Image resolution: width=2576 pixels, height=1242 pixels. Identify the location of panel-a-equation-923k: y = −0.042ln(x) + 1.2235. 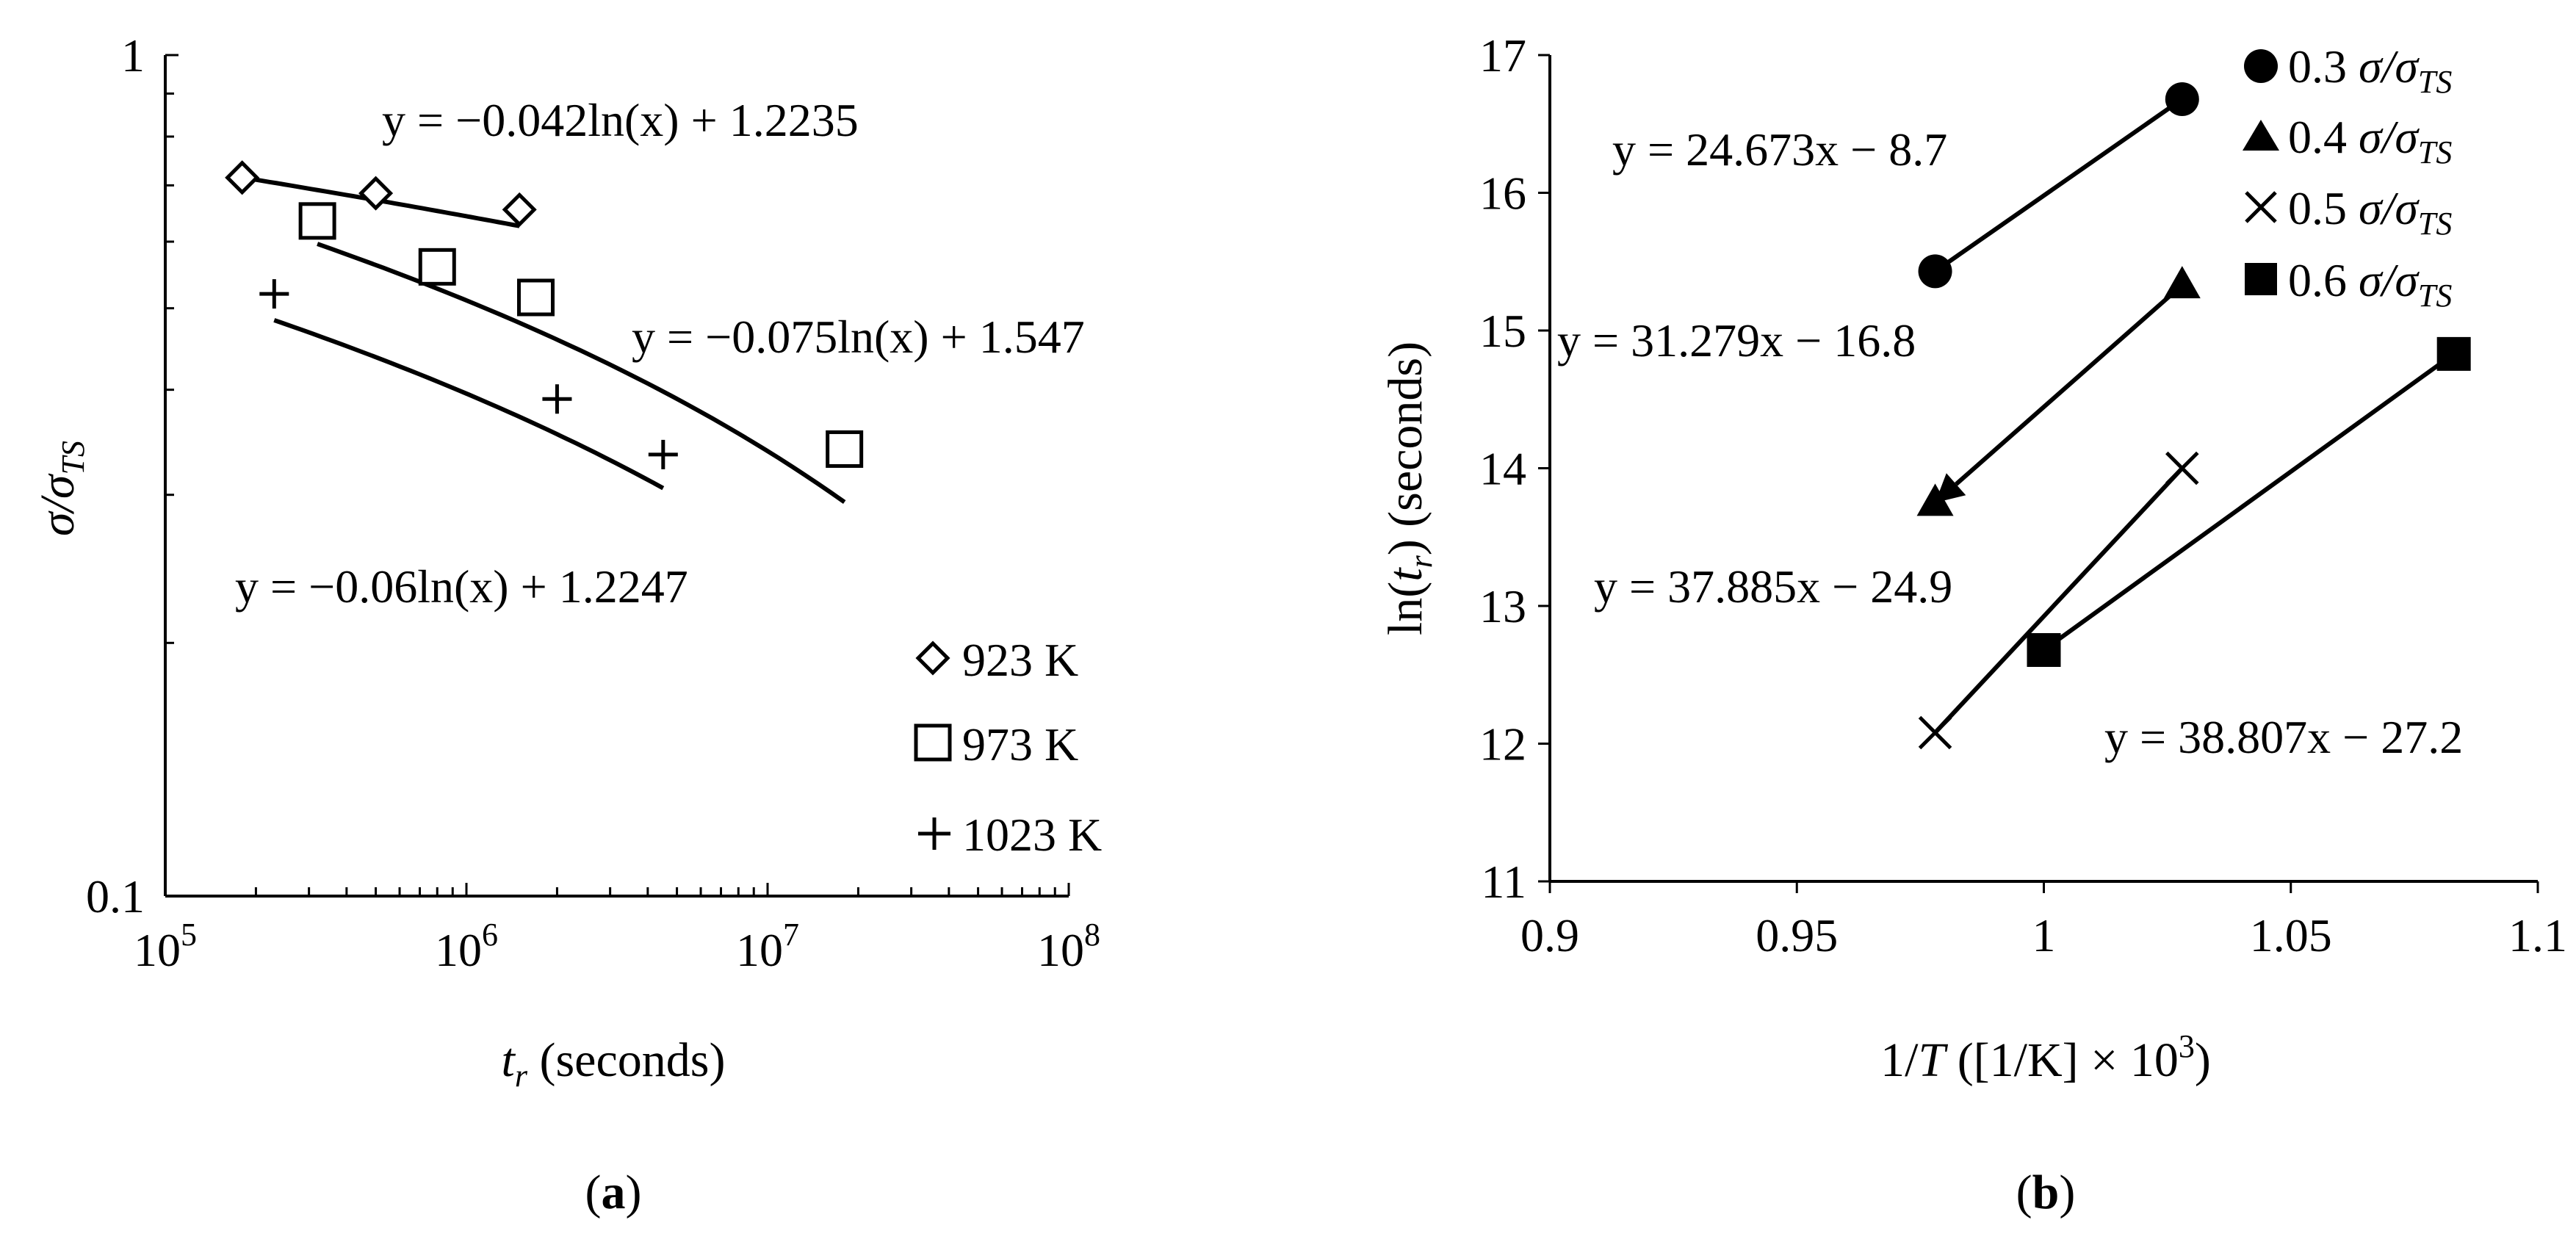
(621, 120).